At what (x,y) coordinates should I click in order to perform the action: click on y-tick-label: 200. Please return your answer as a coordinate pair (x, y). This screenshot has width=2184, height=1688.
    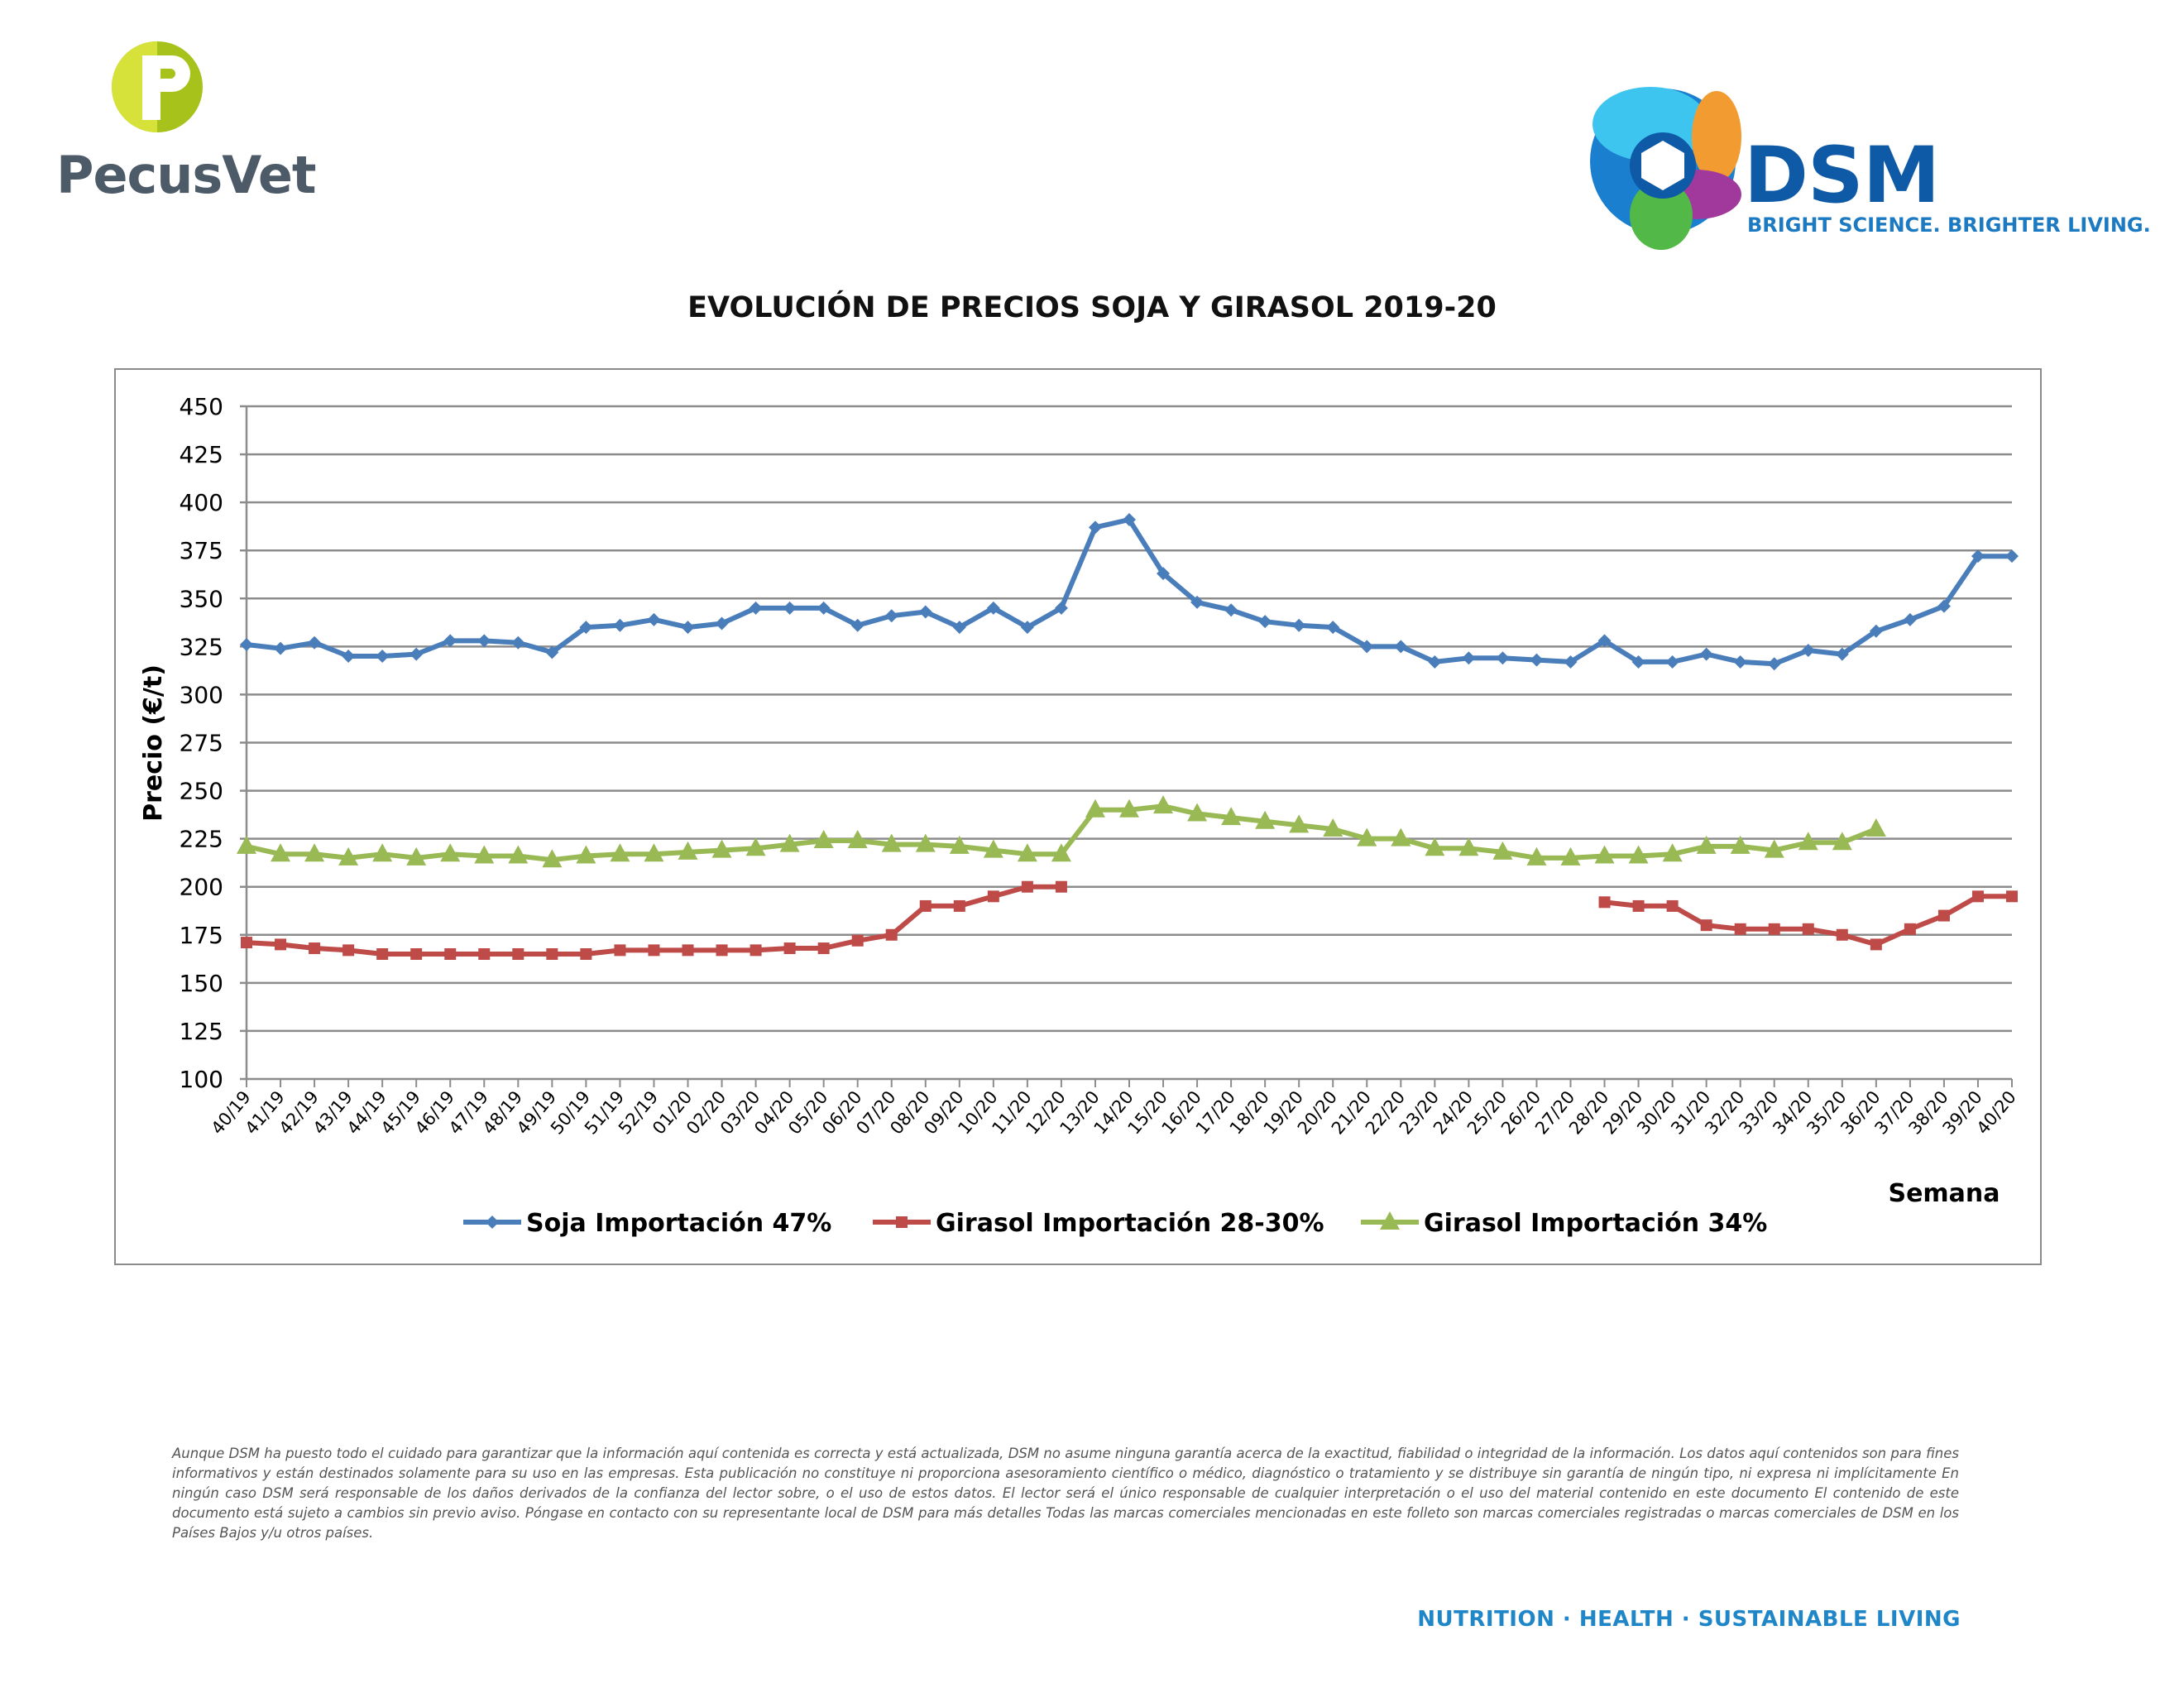
    Looking at the image, I should click on (201, 887).